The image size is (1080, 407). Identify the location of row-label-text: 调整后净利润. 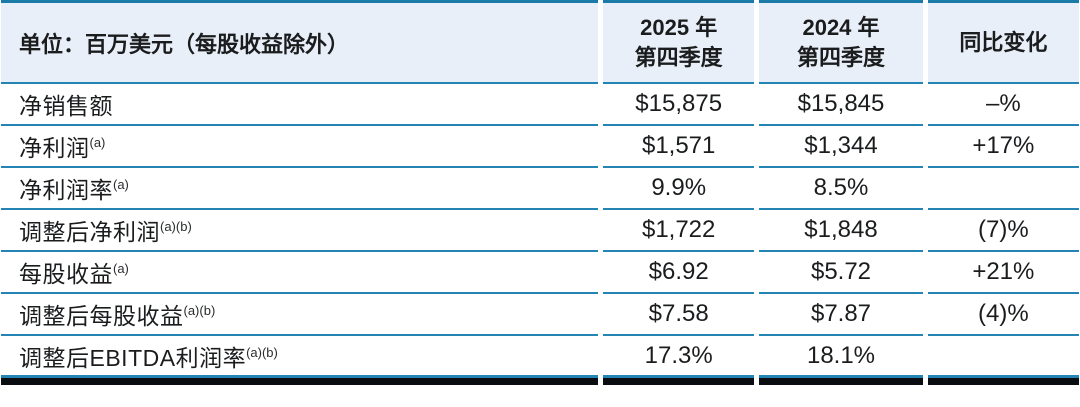
(89, 232).